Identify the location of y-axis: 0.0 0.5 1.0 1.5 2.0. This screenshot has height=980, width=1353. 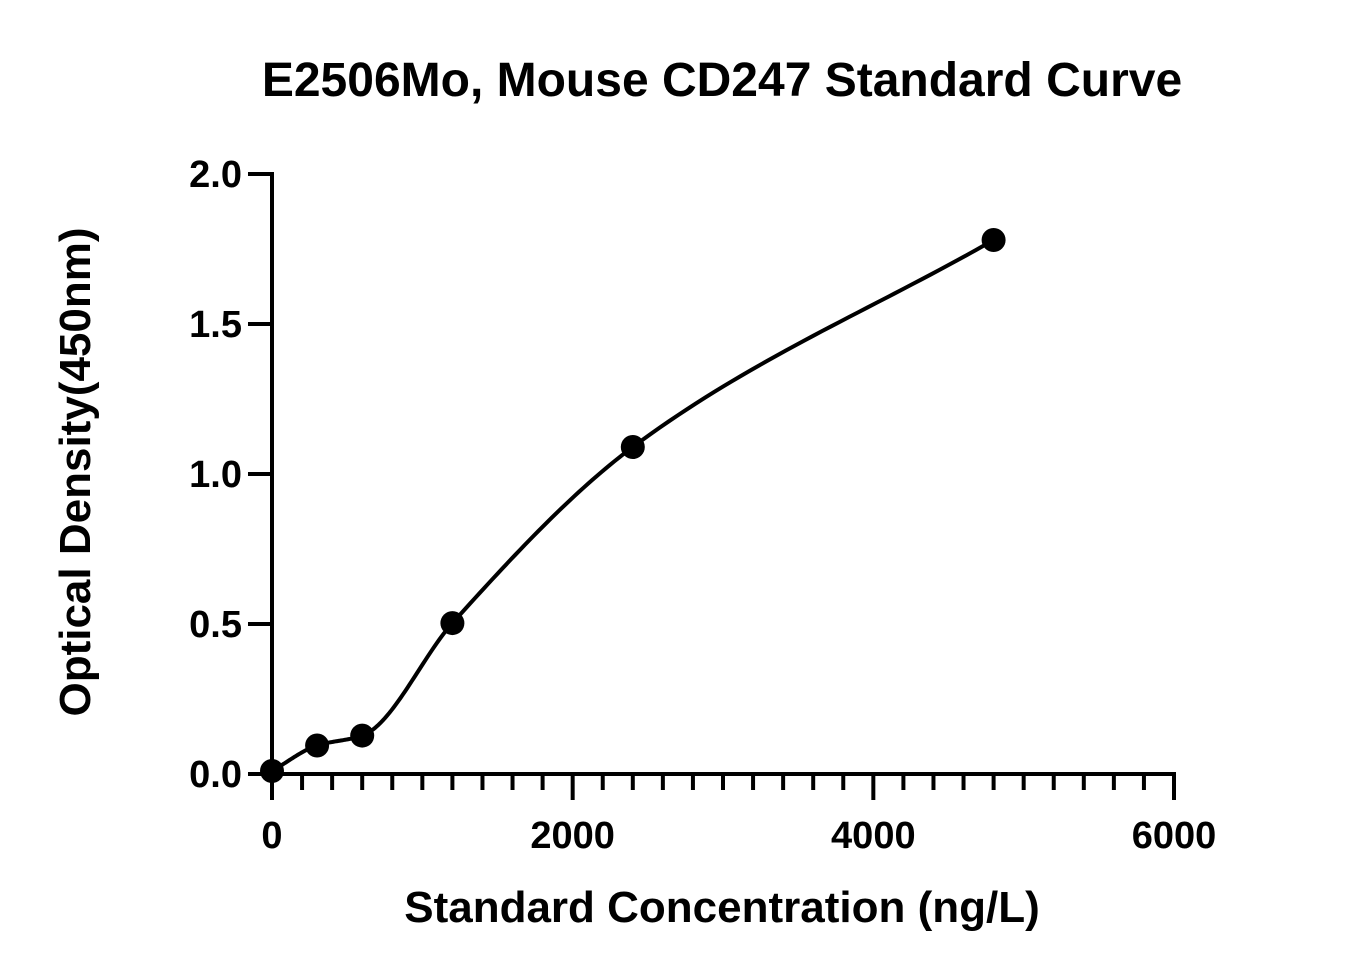
(231, 475).